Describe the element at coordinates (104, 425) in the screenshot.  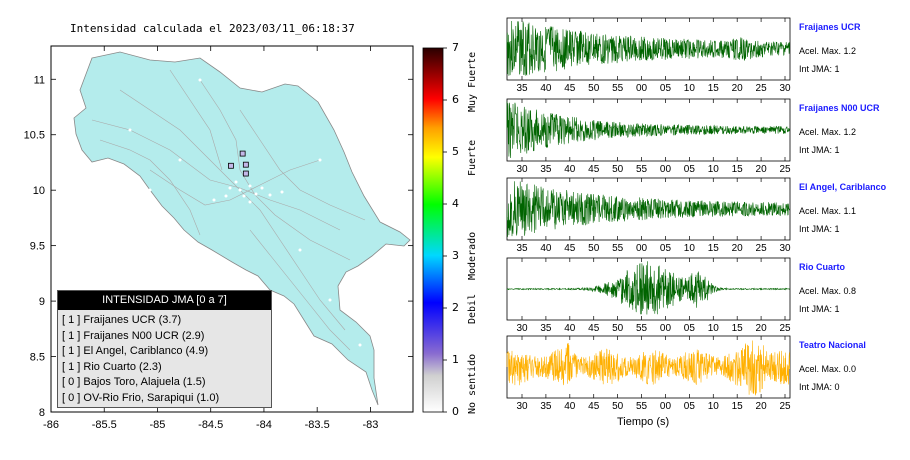
I see `x-tick-label: -85.5` at that location.